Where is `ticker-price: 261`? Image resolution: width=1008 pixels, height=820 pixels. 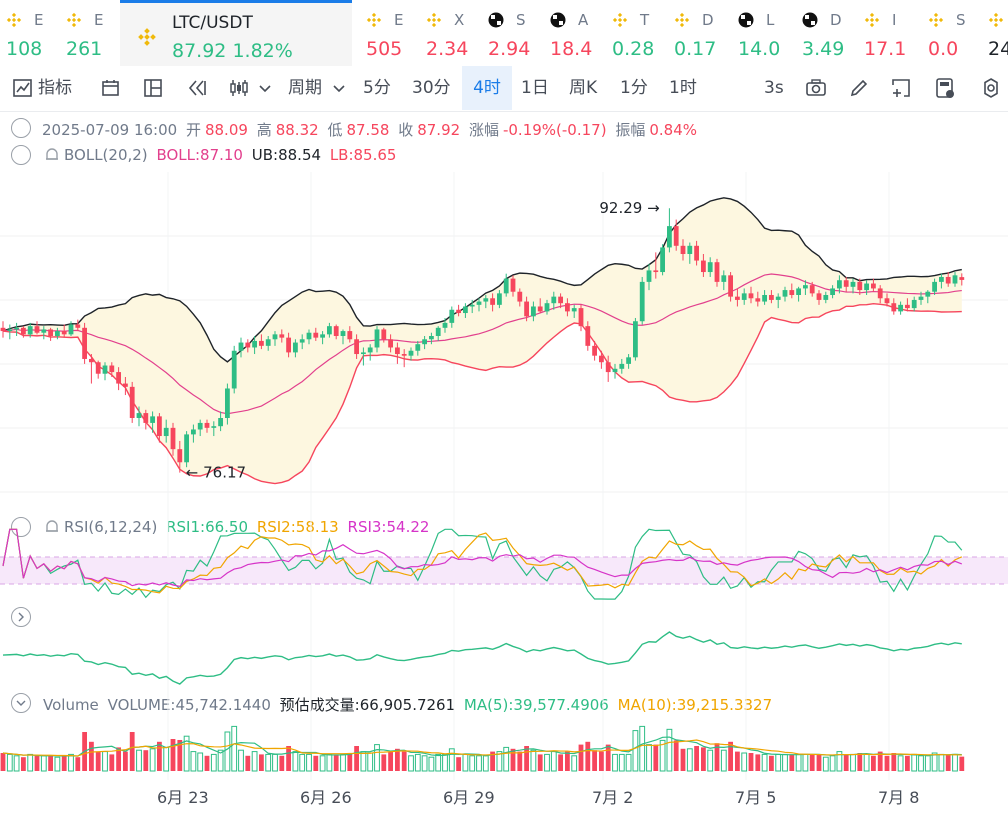 ticker-price: 261 is located at coordinates (84, 49).